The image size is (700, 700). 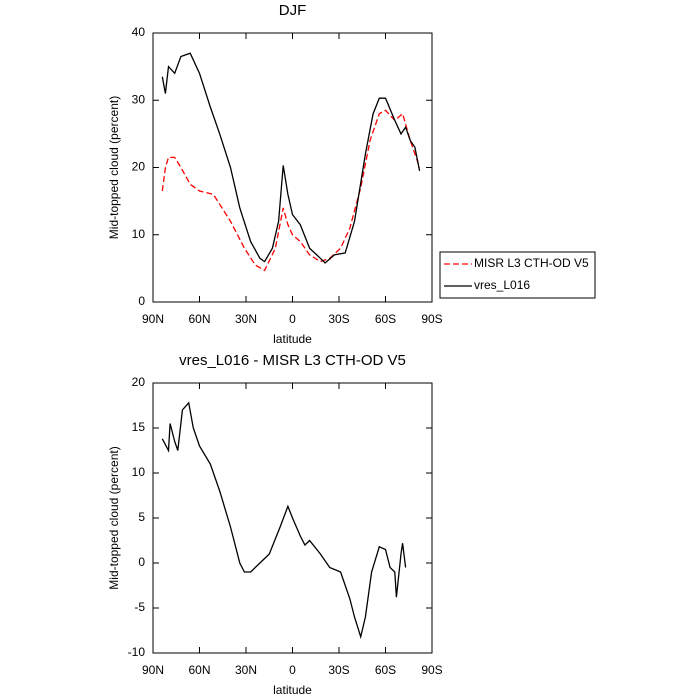 What do you see at coordinates (502, 285) in the screenshot?
I see `legend-label: vres_L016` at bounding box center [502, 285].